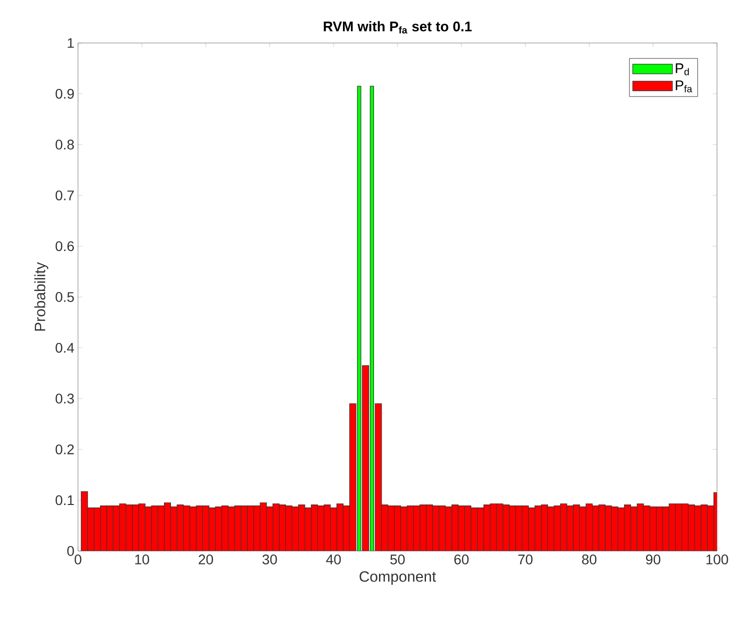  I want to click on y-tick-label: 0.8, so click(65, 145).